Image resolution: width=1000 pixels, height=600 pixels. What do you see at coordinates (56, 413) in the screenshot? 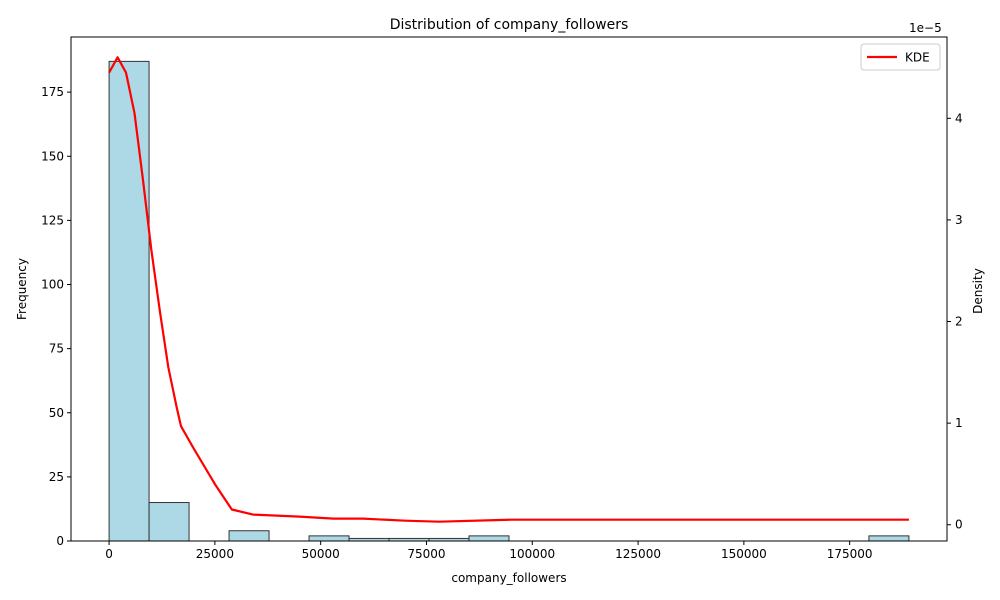
I see `y-tick-label: 50` at bounding box center [56, 413].